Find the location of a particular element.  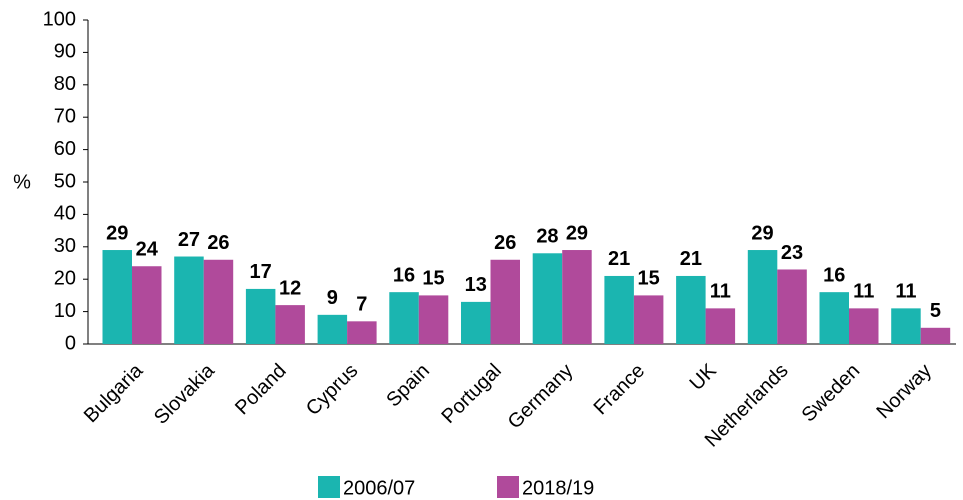

value-label: 5 is located at coordinates (935, 311).